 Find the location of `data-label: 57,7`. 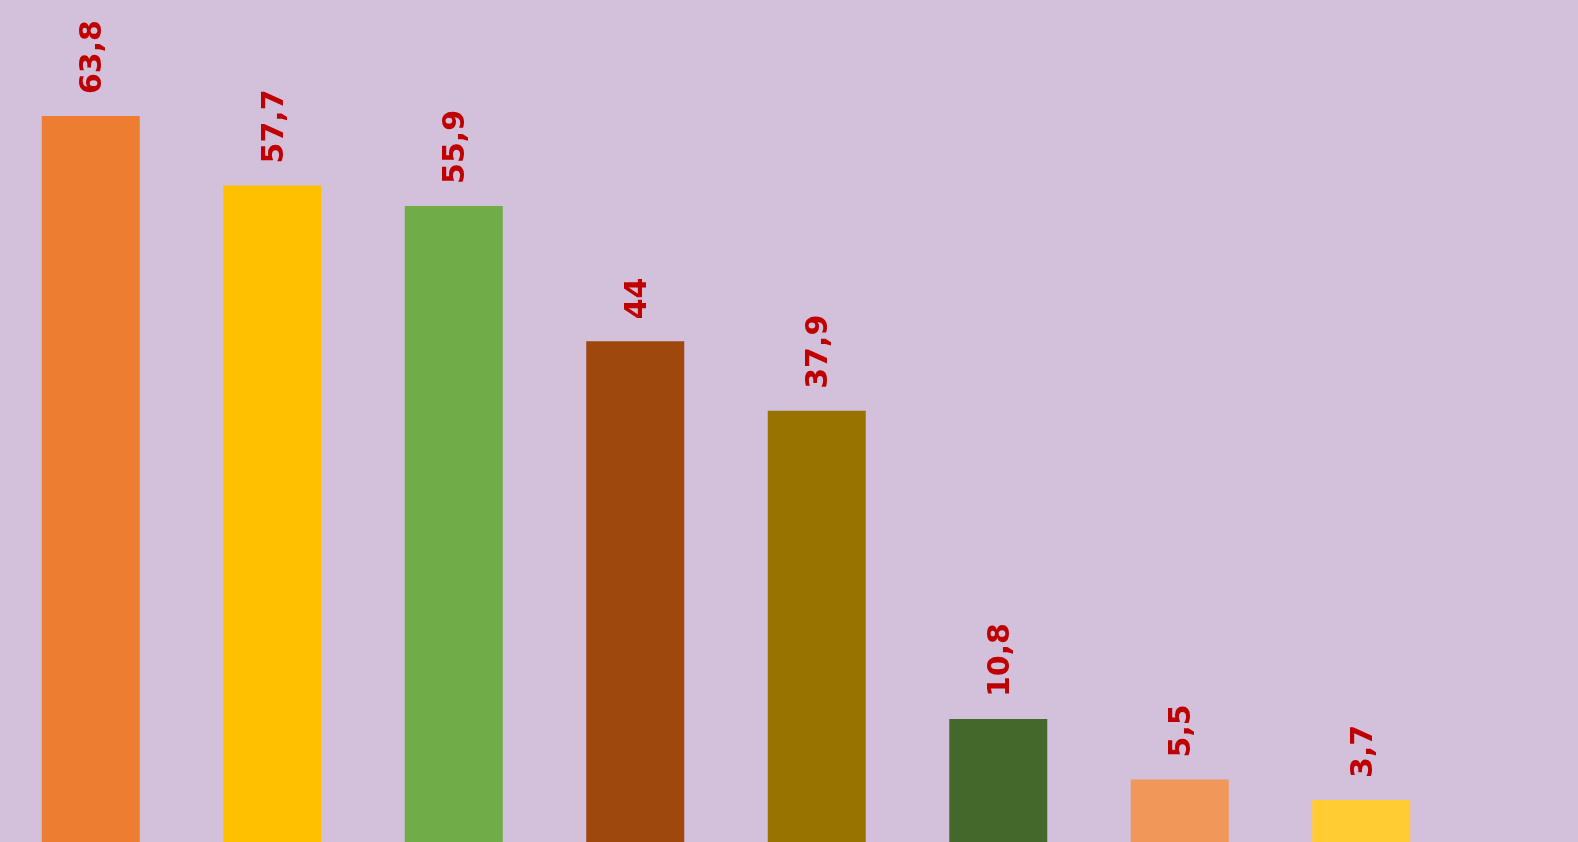

data-label: 57,7 is located at coordinates (272, 126).